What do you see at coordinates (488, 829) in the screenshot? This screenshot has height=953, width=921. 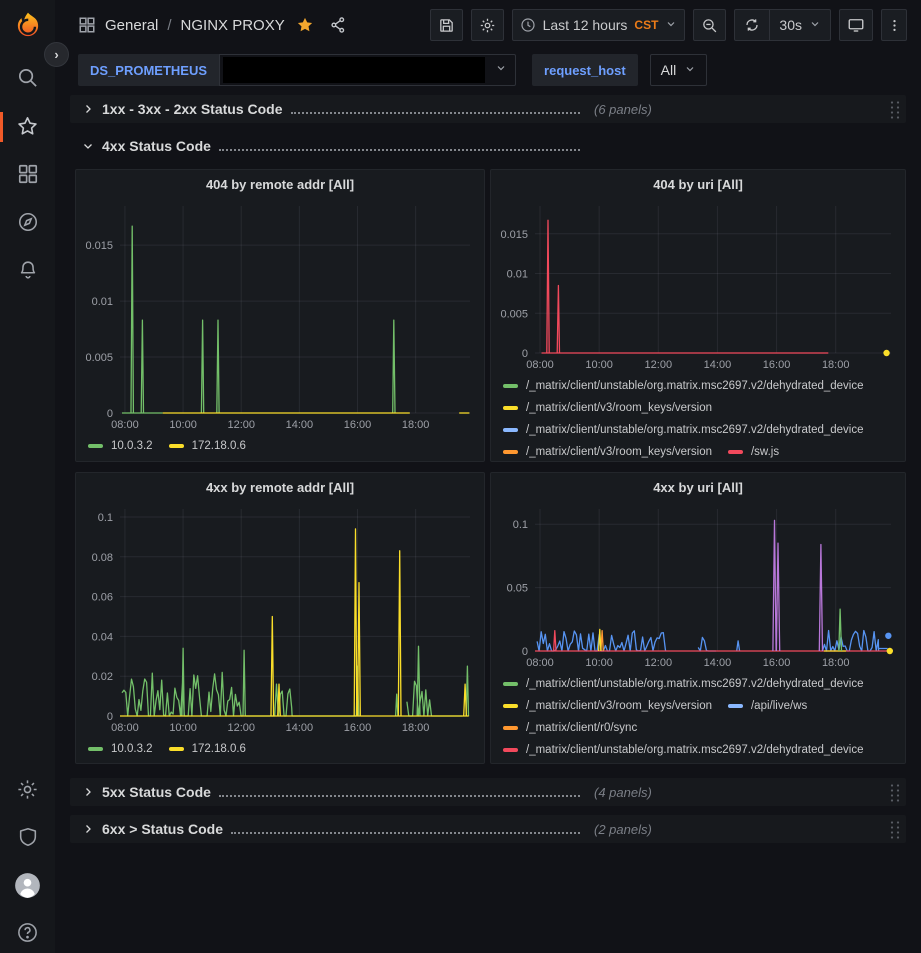 I see `row-6xx: 6xx > Status Code (2 panels)` at bounding box center [488, 829].